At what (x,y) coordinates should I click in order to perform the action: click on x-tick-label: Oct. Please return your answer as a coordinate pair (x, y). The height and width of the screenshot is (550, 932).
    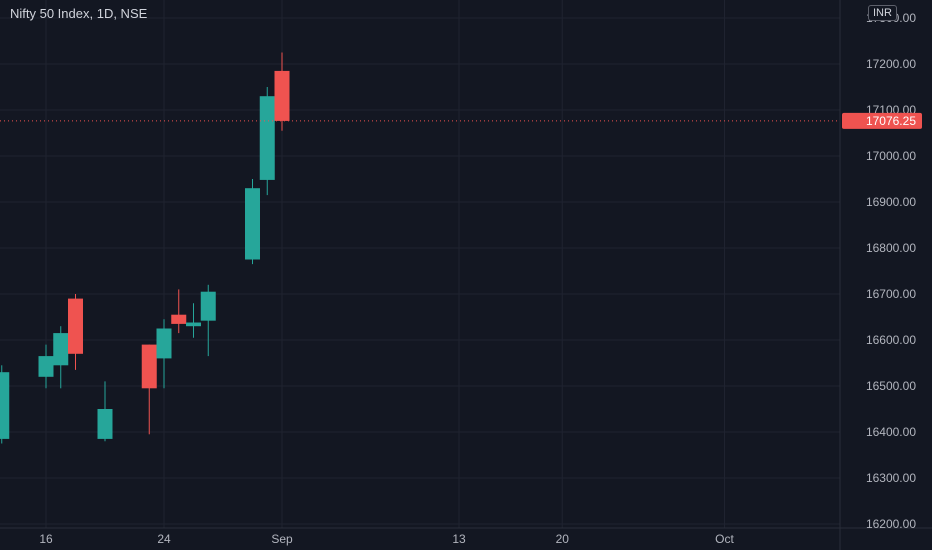
    Looking at the image, I should click on (724, 539).